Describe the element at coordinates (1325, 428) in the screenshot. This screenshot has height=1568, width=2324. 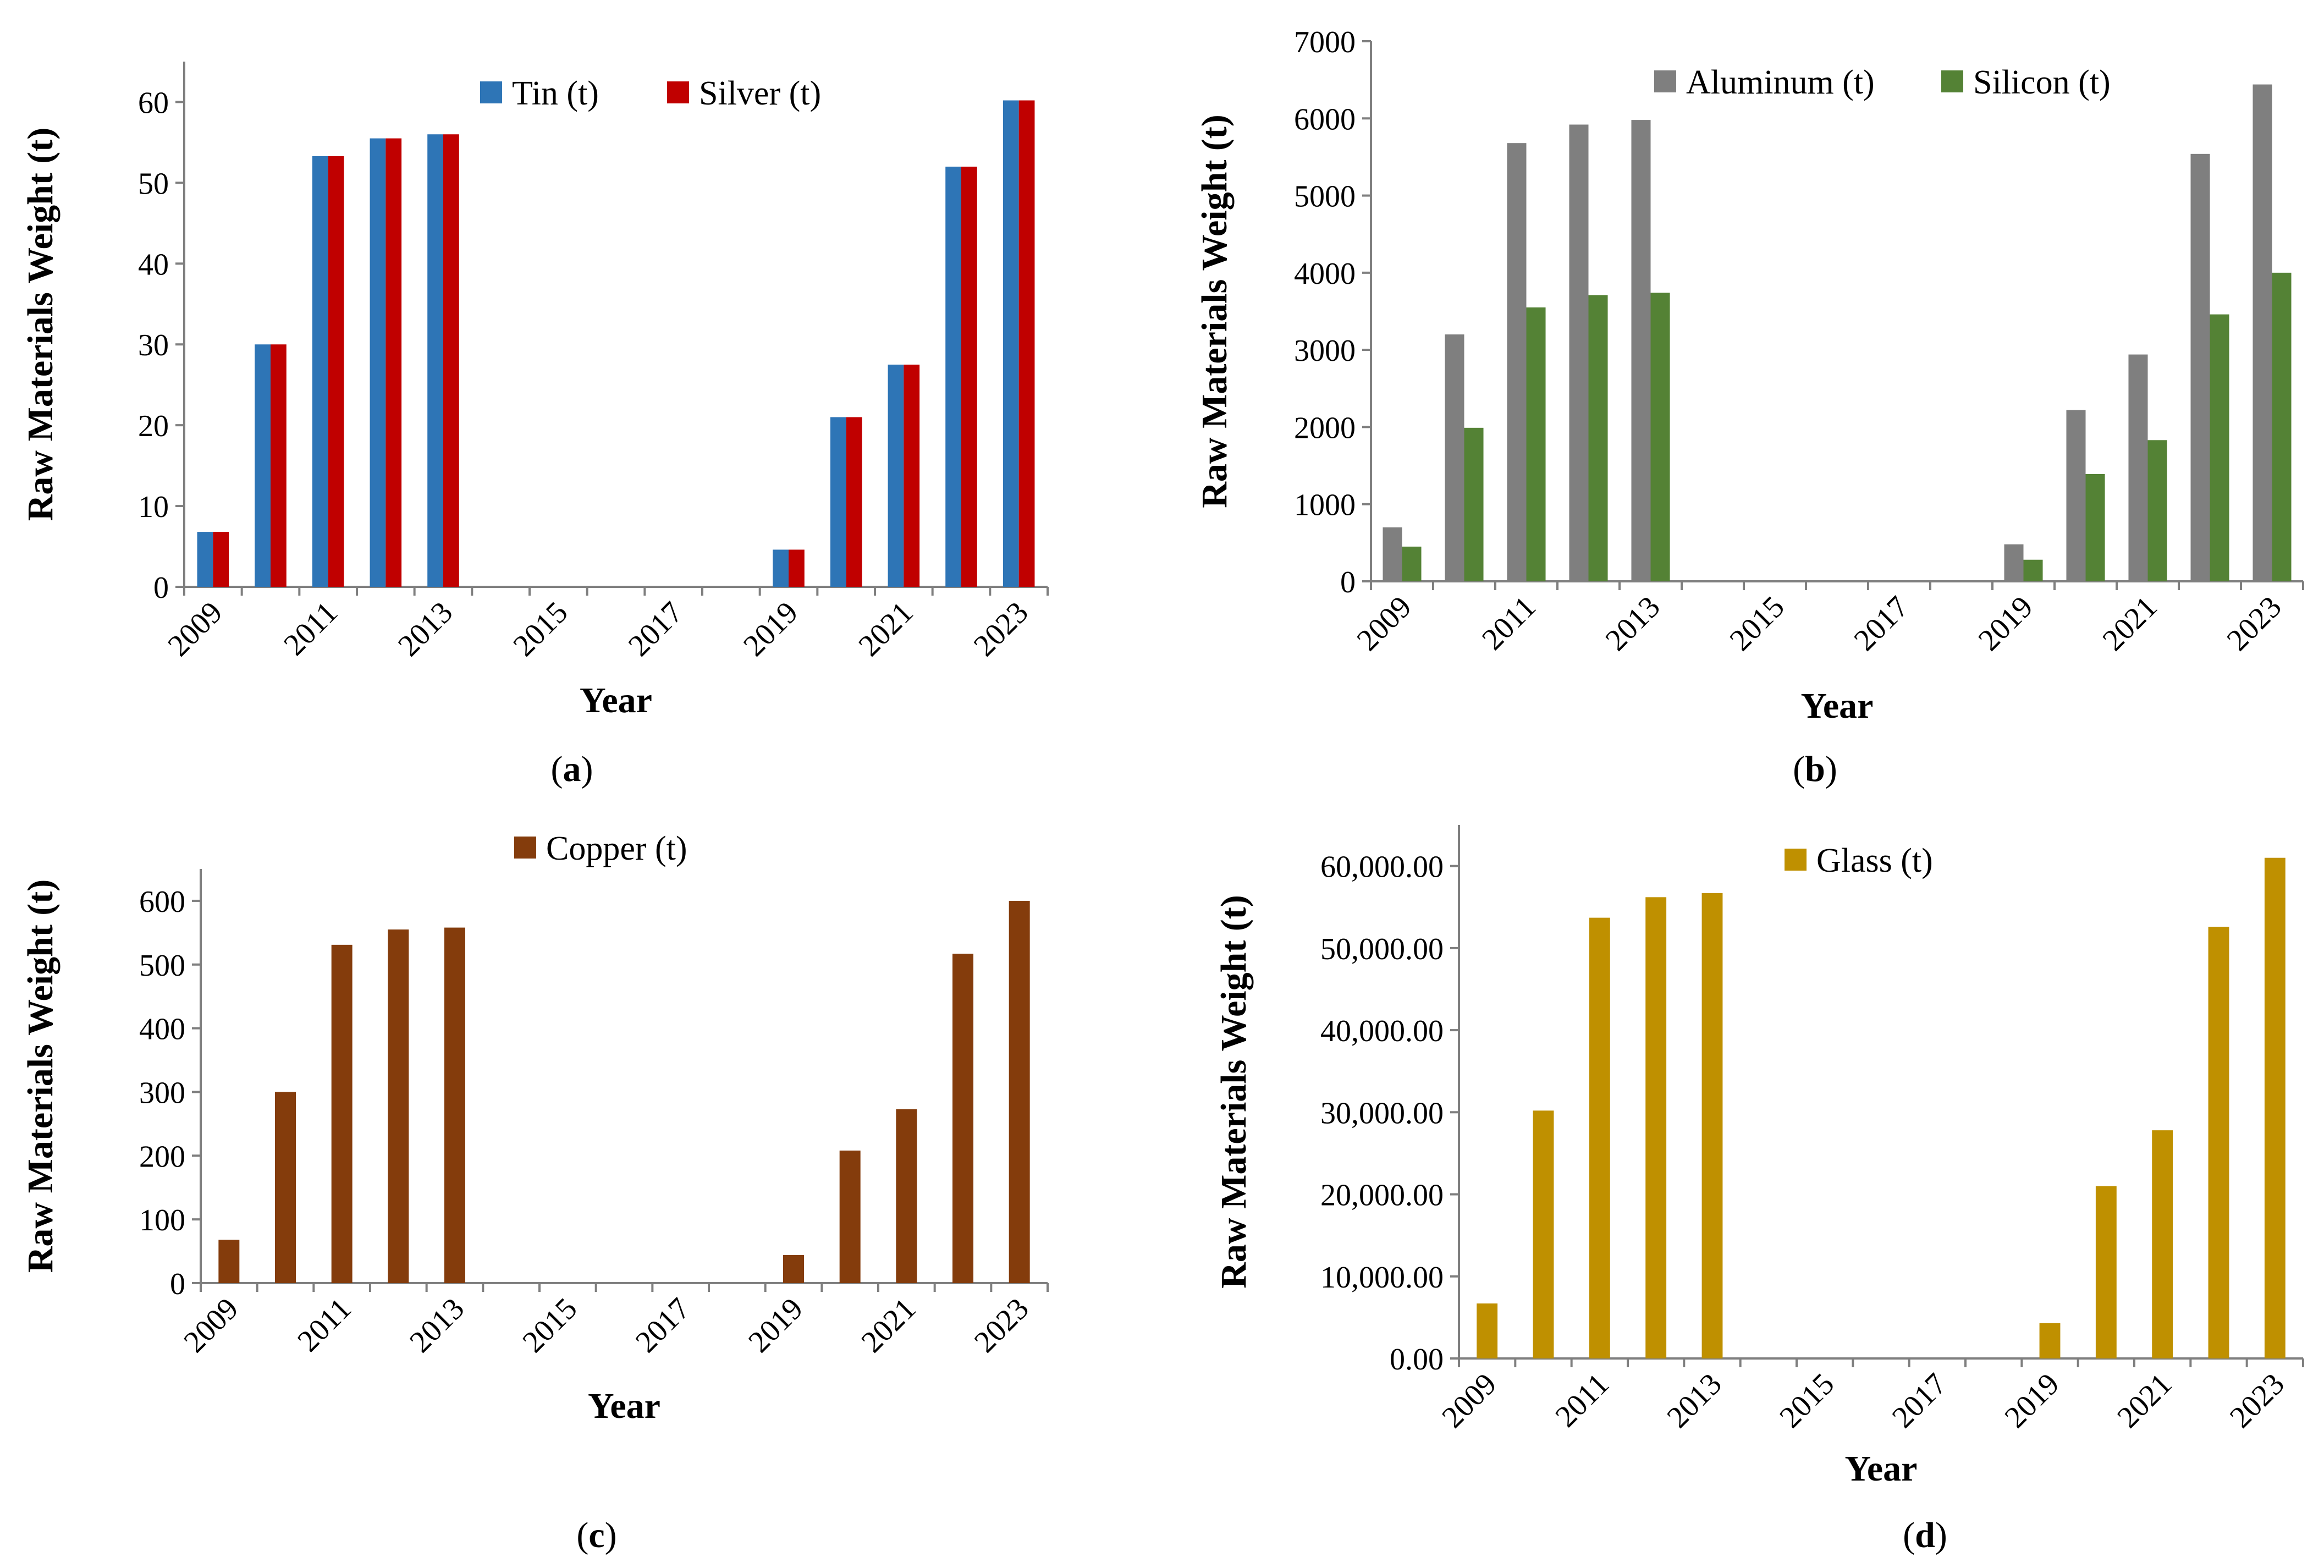
I see `y-tick-label: 2000` at that location.